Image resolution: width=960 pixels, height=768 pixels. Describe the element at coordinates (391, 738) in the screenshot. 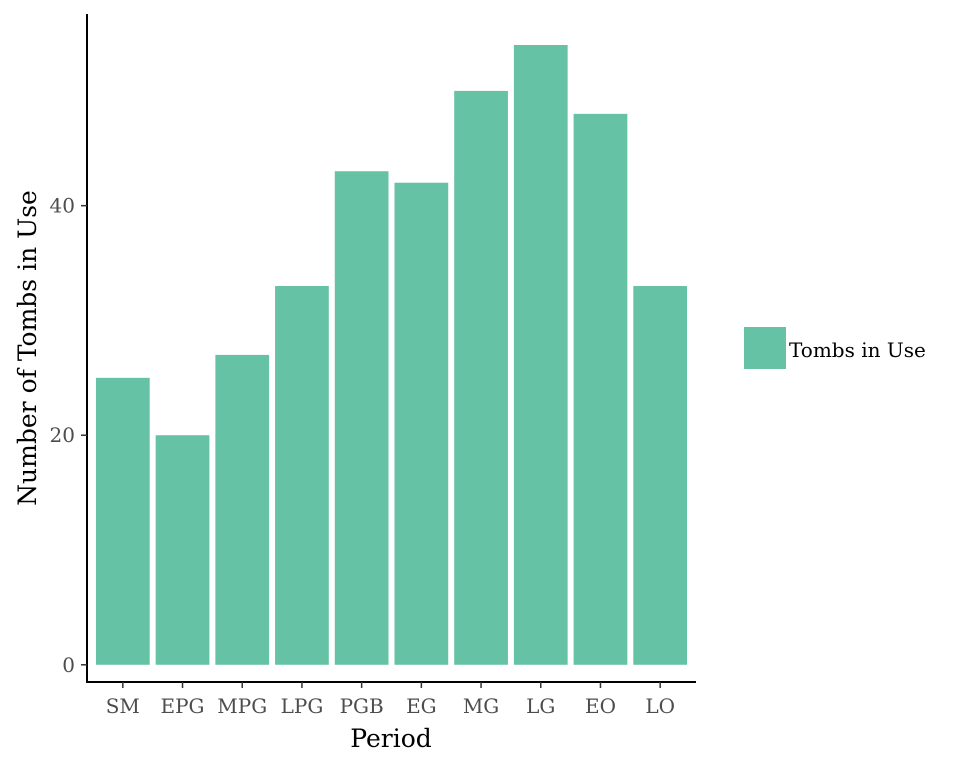

I see `x-axis-title: Period` at that location.